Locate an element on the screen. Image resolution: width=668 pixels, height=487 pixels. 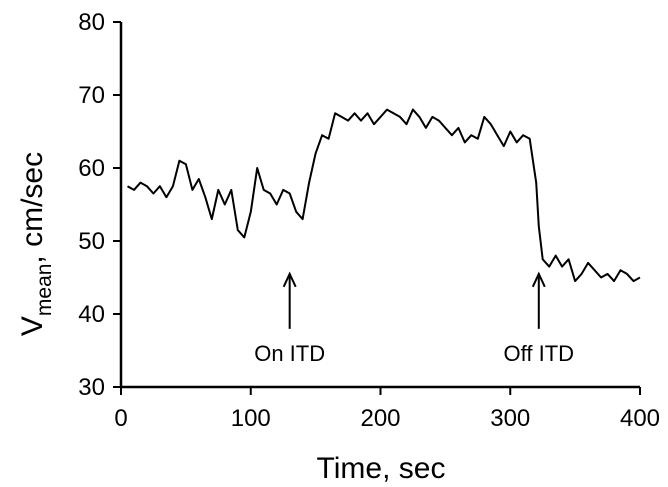
x-tick-label: 400 is located at coordinates (640, 418).